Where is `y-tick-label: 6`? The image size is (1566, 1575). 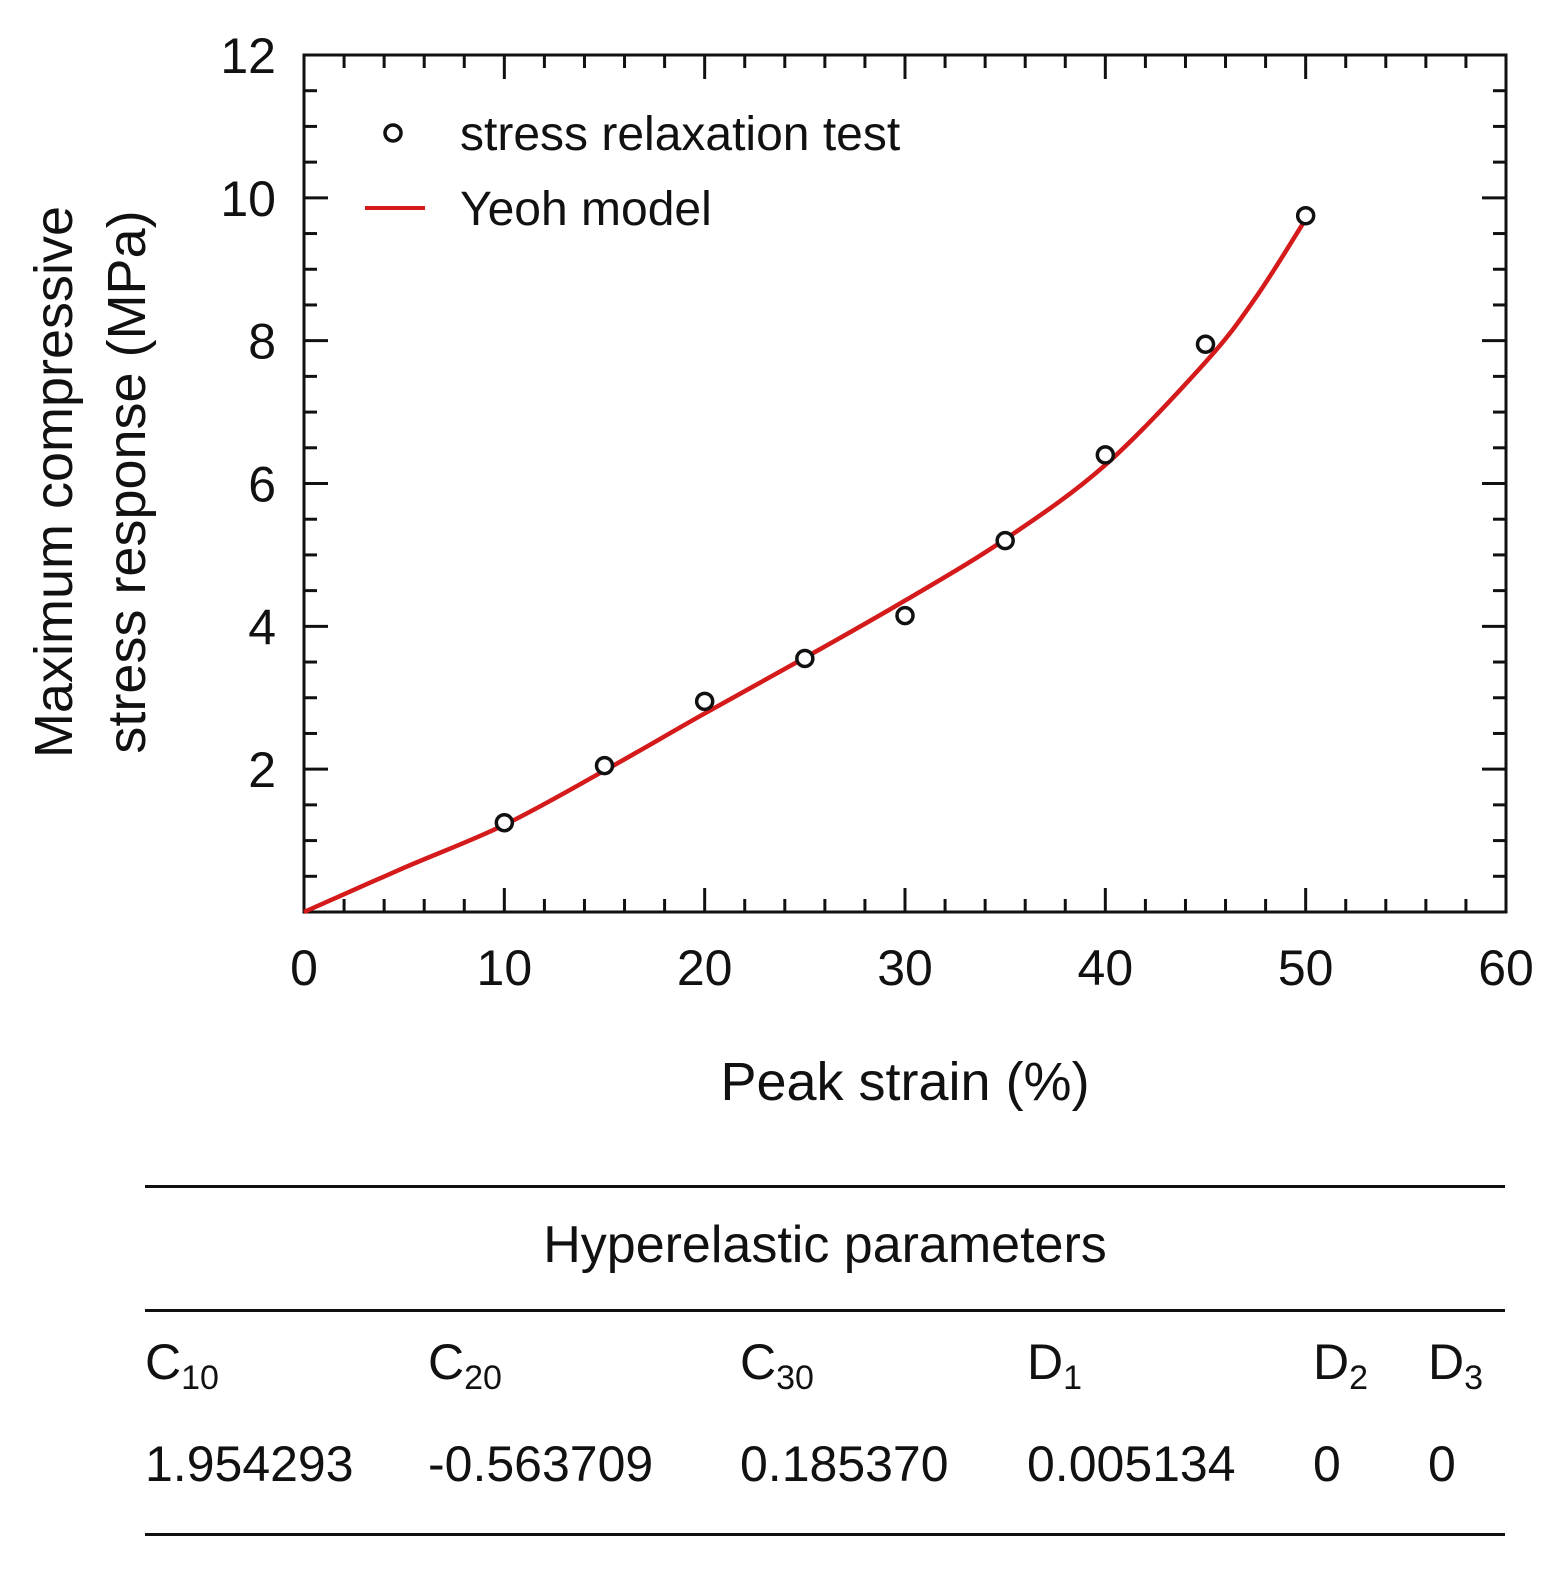 y-tick-label: 6 is located at coordinates (262, 485).